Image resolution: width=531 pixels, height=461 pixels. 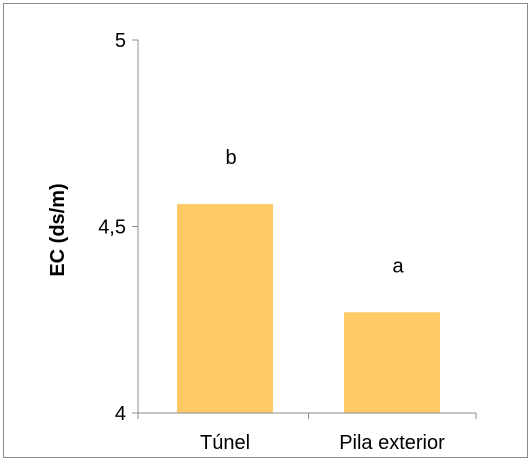 What do you see at coordinates (225, 443) in the screenshot?
I see `x-tick-label-0: Túnel` at bounding box center [225, 443].